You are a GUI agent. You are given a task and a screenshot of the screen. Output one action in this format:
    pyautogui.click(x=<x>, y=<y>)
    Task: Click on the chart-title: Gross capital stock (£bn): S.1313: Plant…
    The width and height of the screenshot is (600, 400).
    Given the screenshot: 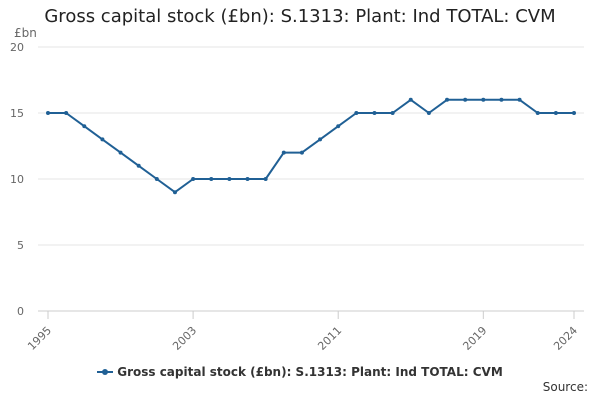 What is the action you would take?
    pyautogui.click(x=300, y=16)
    